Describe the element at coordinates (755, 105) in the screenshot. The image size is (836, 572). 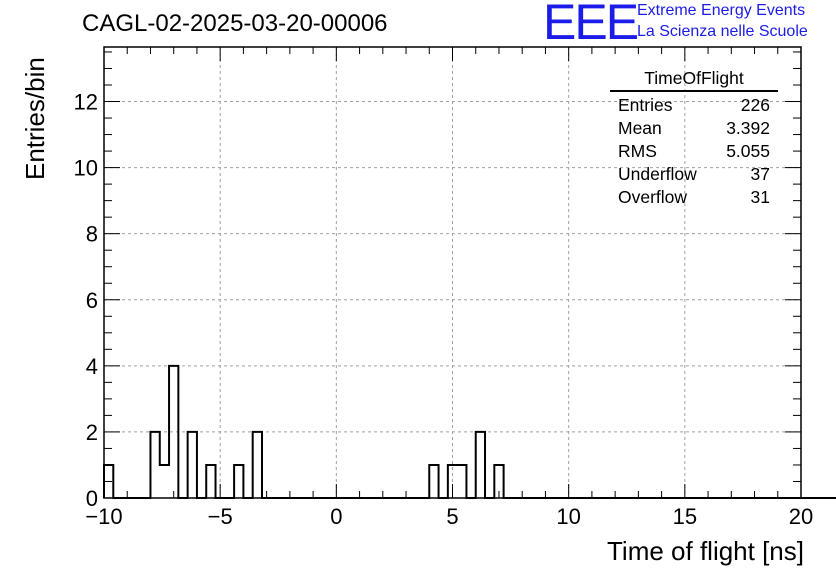
I see `stats-value: 226` at that location.